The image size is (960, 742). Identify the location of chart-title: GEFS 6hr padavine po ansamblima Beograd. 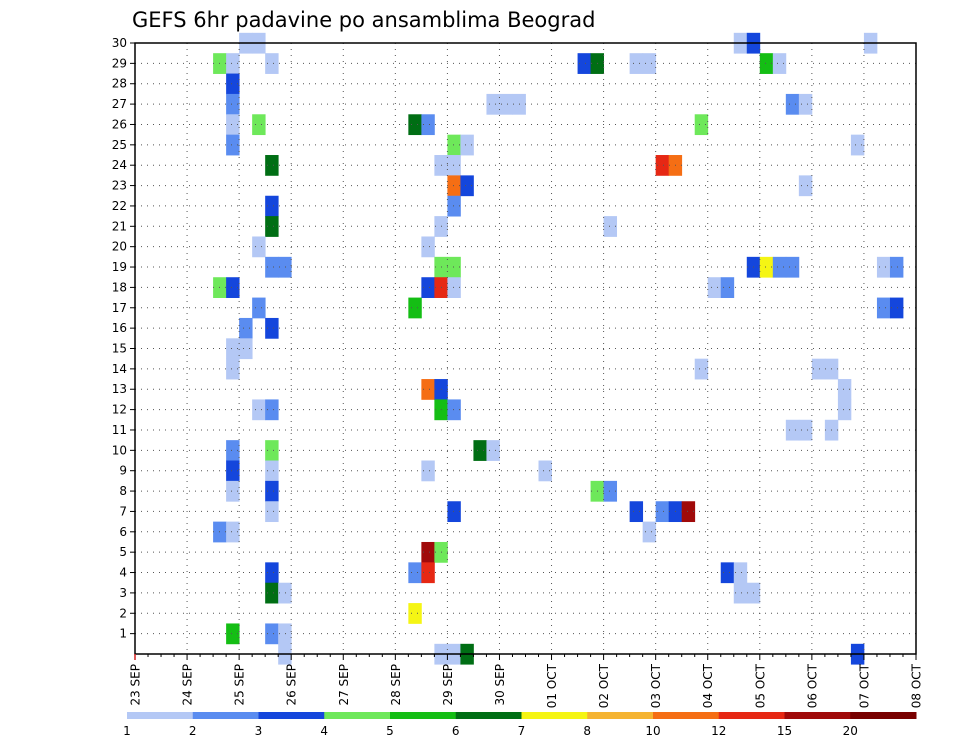
(363, 20).